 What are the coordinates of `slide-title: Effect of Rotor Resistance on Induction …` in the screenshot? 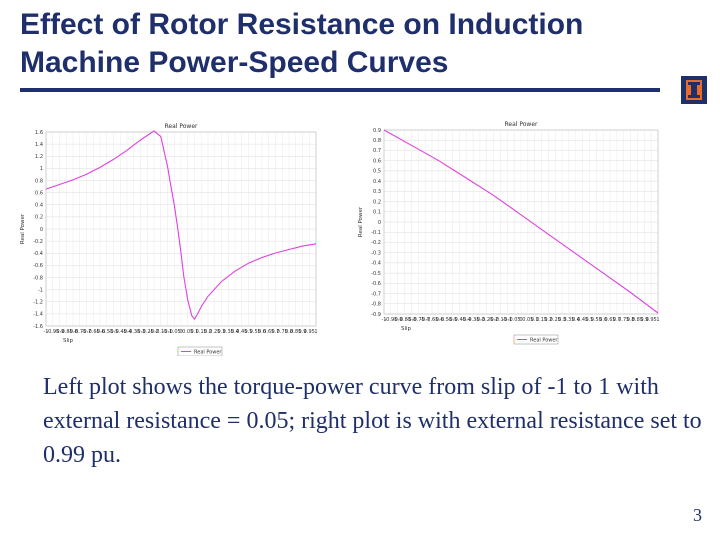 It's located at (302, 43).